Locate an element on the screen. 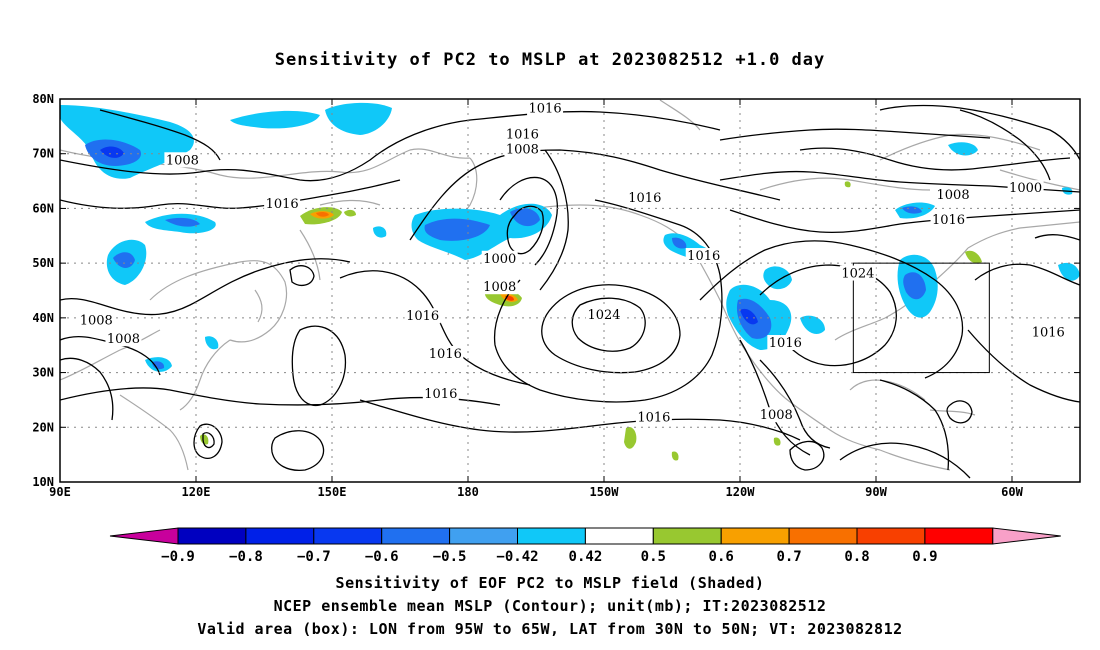  colorbar-triangle-right is located at coordinates (1026, 536).